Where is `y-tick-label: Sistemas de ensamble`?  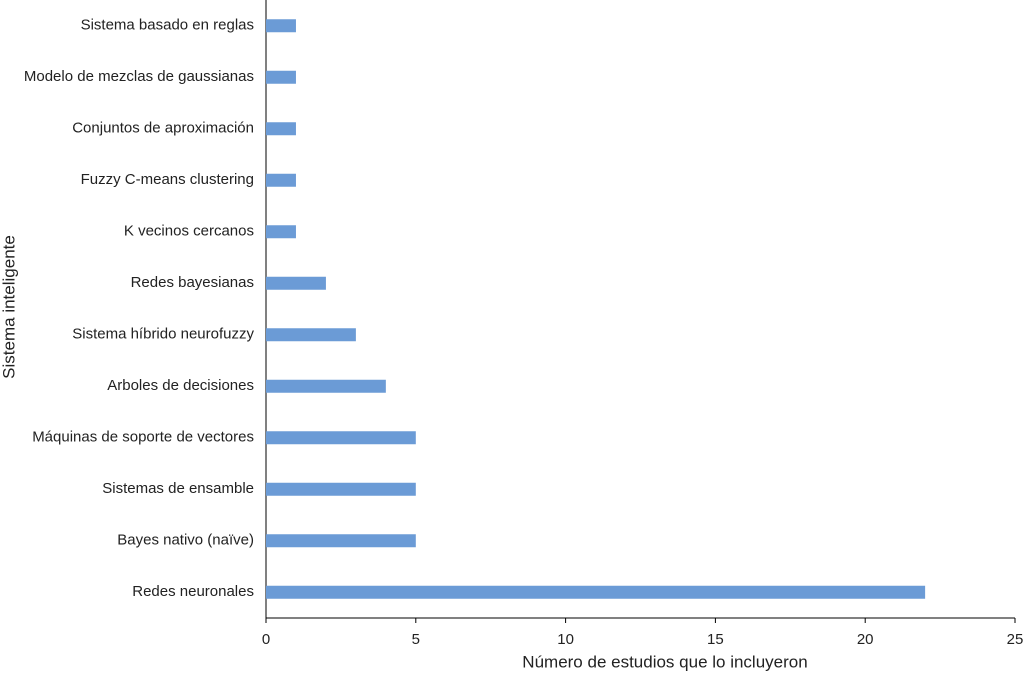 y-tick-label: Sistemas de ensamble is located at coordinates (178, 488).